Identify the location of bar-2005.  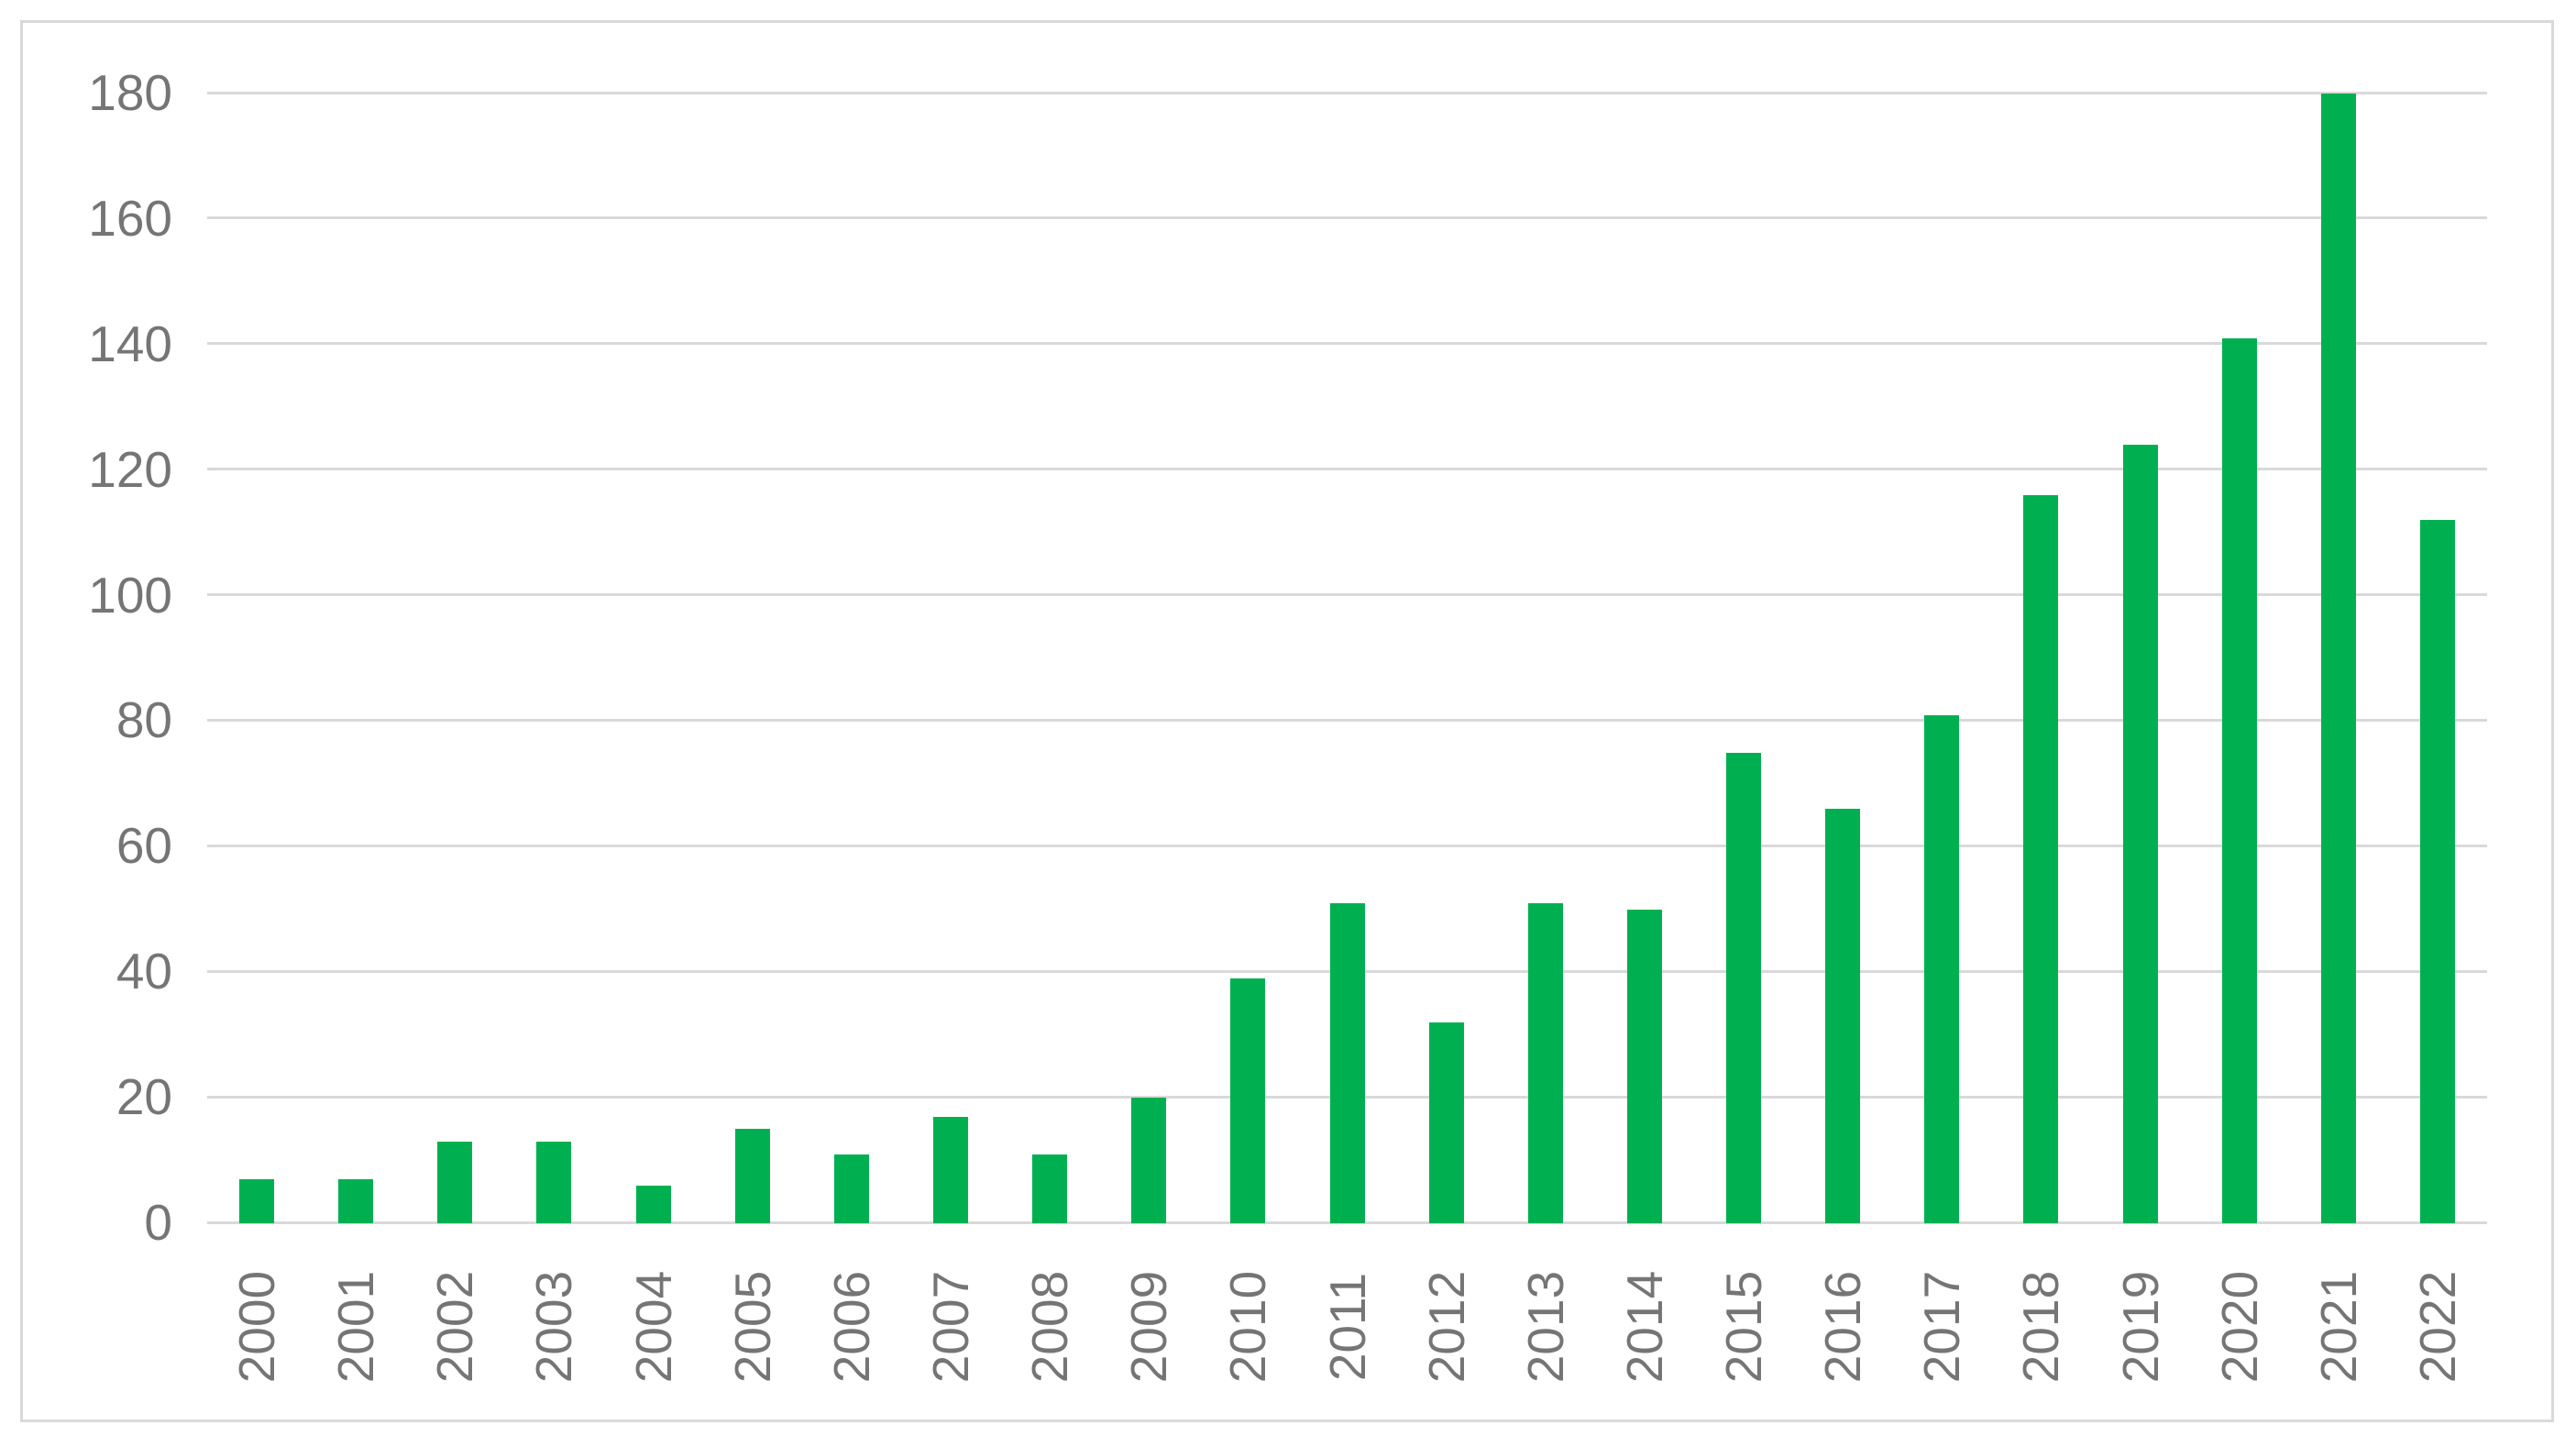
(752, 1176).